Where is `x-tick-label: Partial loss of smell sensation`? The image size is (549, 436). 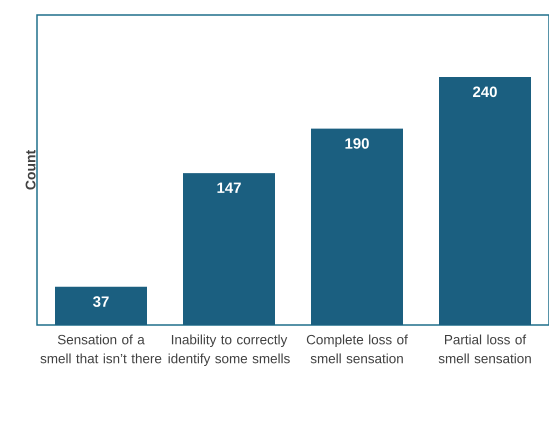
x-tick-label: Partial loss of smell sensation is located at coordinates (484, 349).